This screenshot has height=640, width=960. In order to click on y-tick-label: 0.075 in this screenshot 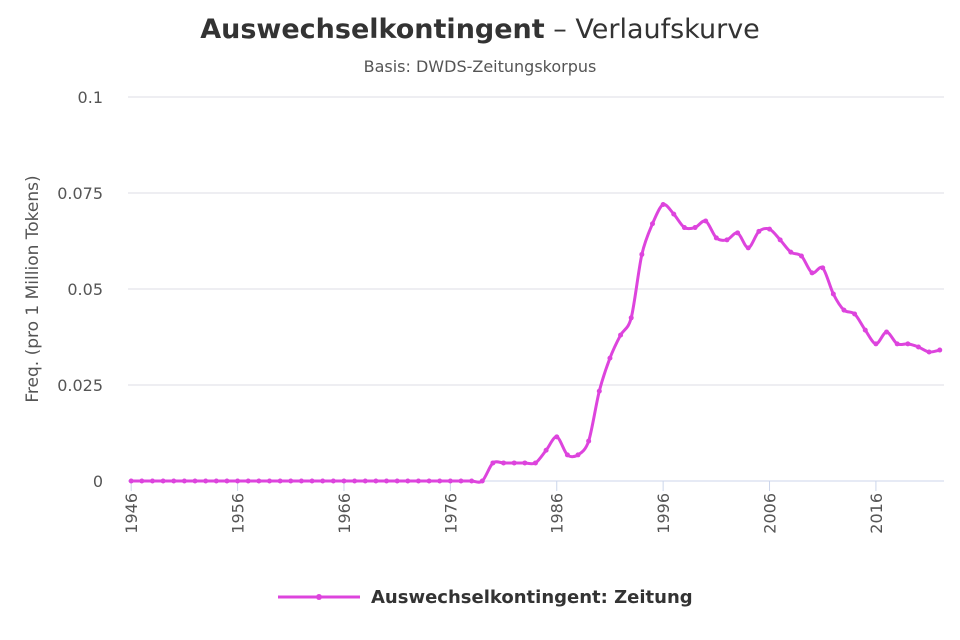, I will do `click(80, 193)`.